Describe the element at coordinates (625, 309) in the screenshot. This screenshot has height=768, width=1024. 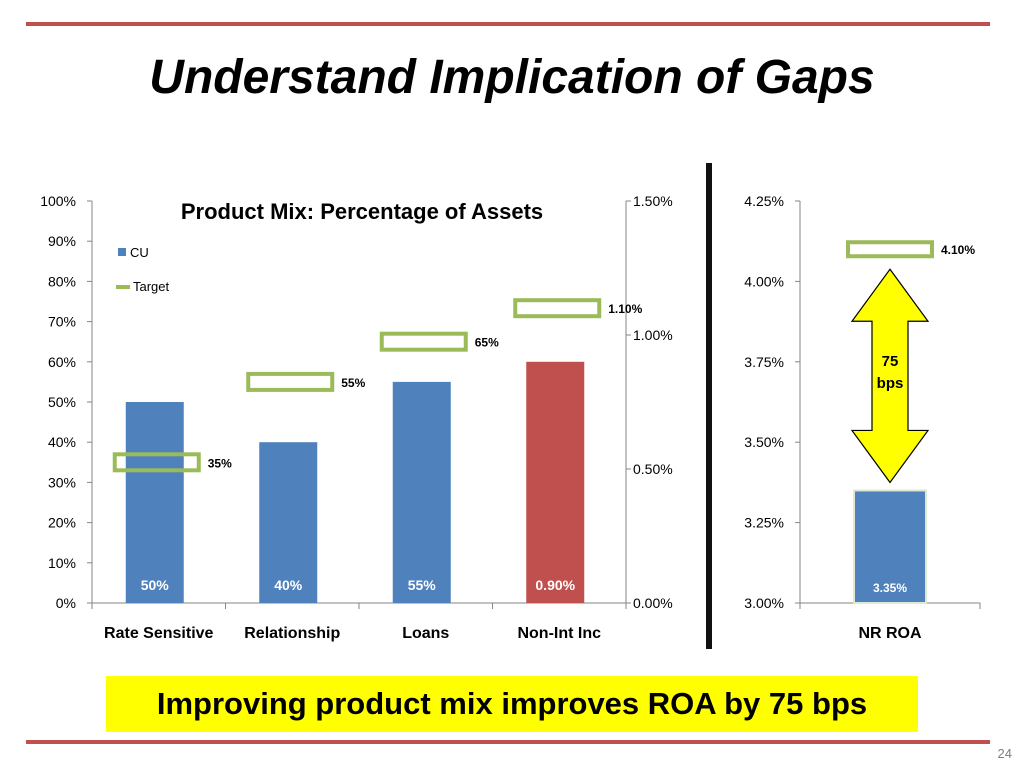
I see `target-value-label: 1.10%` at that location.